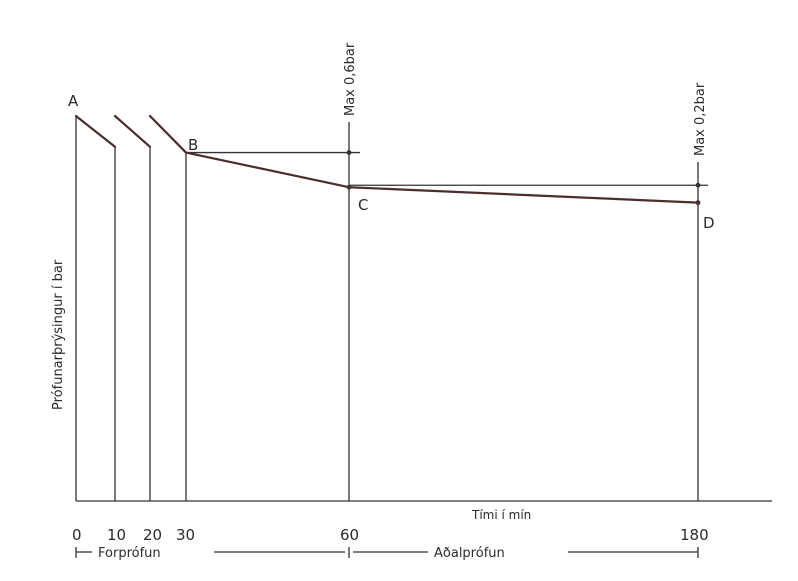  What do you see at coordinates (349, 535) in the screenshot?
I see `x-tick-label: 60` at bounding box center [349, 535].